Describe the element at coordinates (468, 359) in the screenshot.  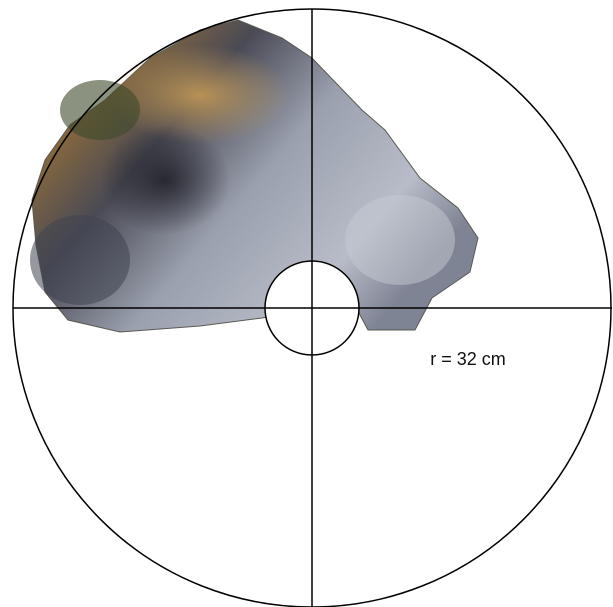
I see `radius-label: r = 32 cm` at that location.